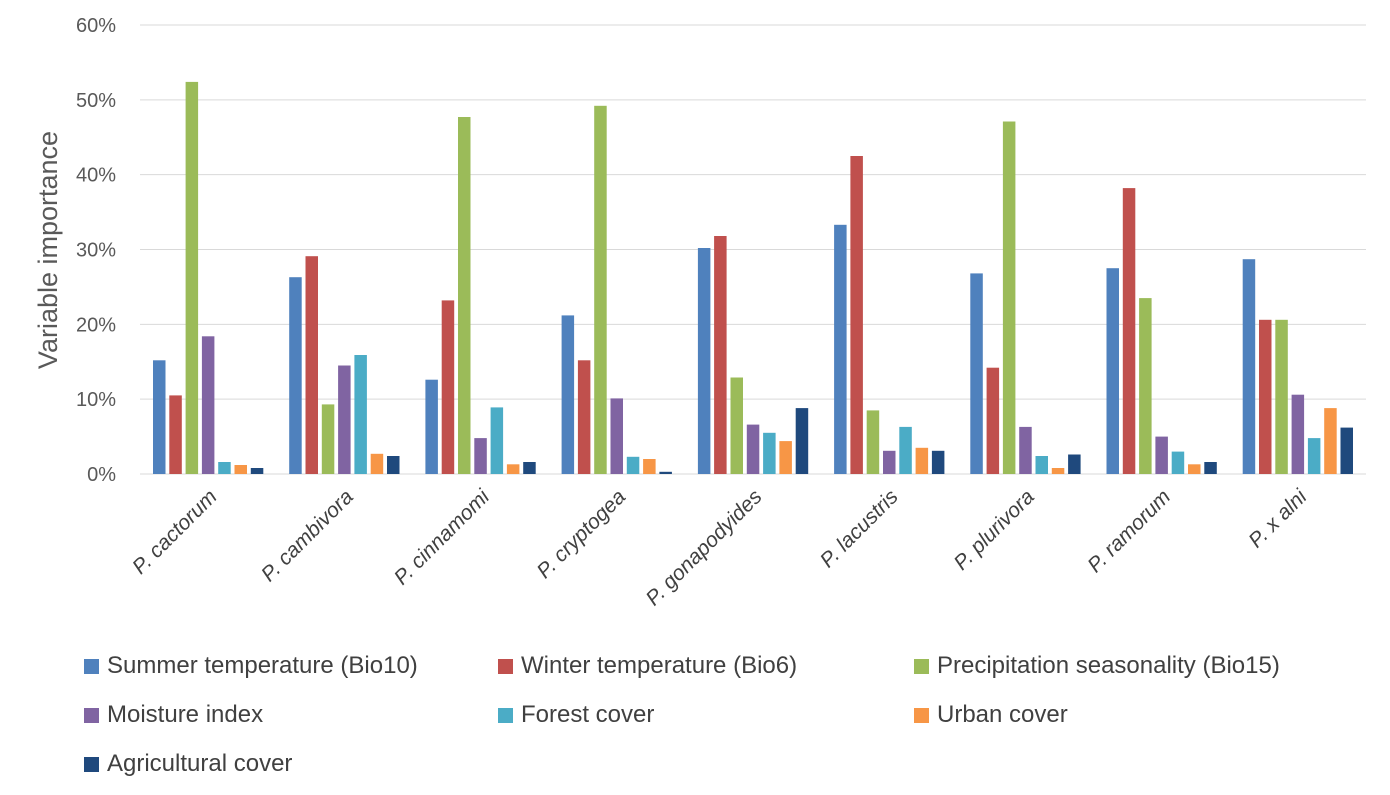 Image resolution: width=1390 pixels, height=795 pixels. I want to click on y-axis-ticks: 0% 10% 20% 30% 40% 50% 60%, so click(96, 250).